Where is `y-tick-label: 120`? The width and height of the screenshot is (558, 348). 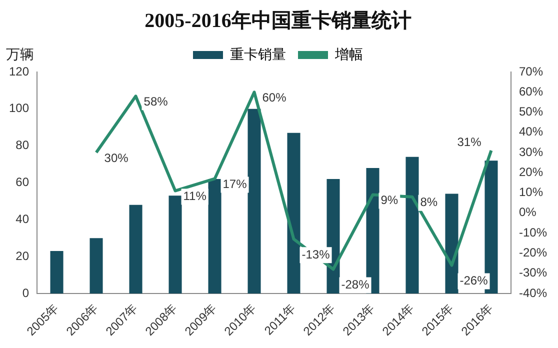 y-tick-label: 120 is located at coordinates (19, 71).